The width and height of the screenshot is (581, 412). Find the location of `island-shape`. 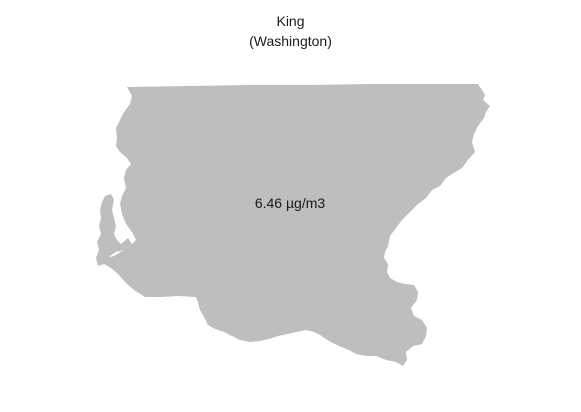

island-shape is located at coordinates (114, 230).